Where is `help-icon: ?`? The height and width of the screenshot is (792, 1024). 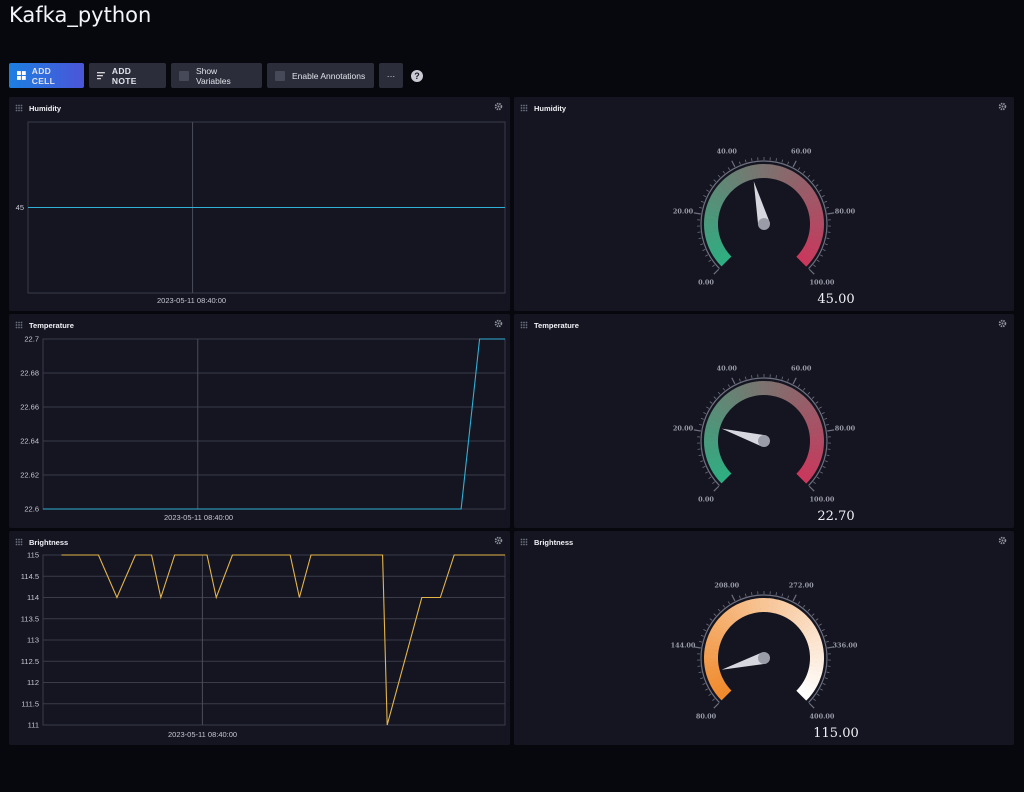
help-icon: ? is located at coordinates (417, 75).